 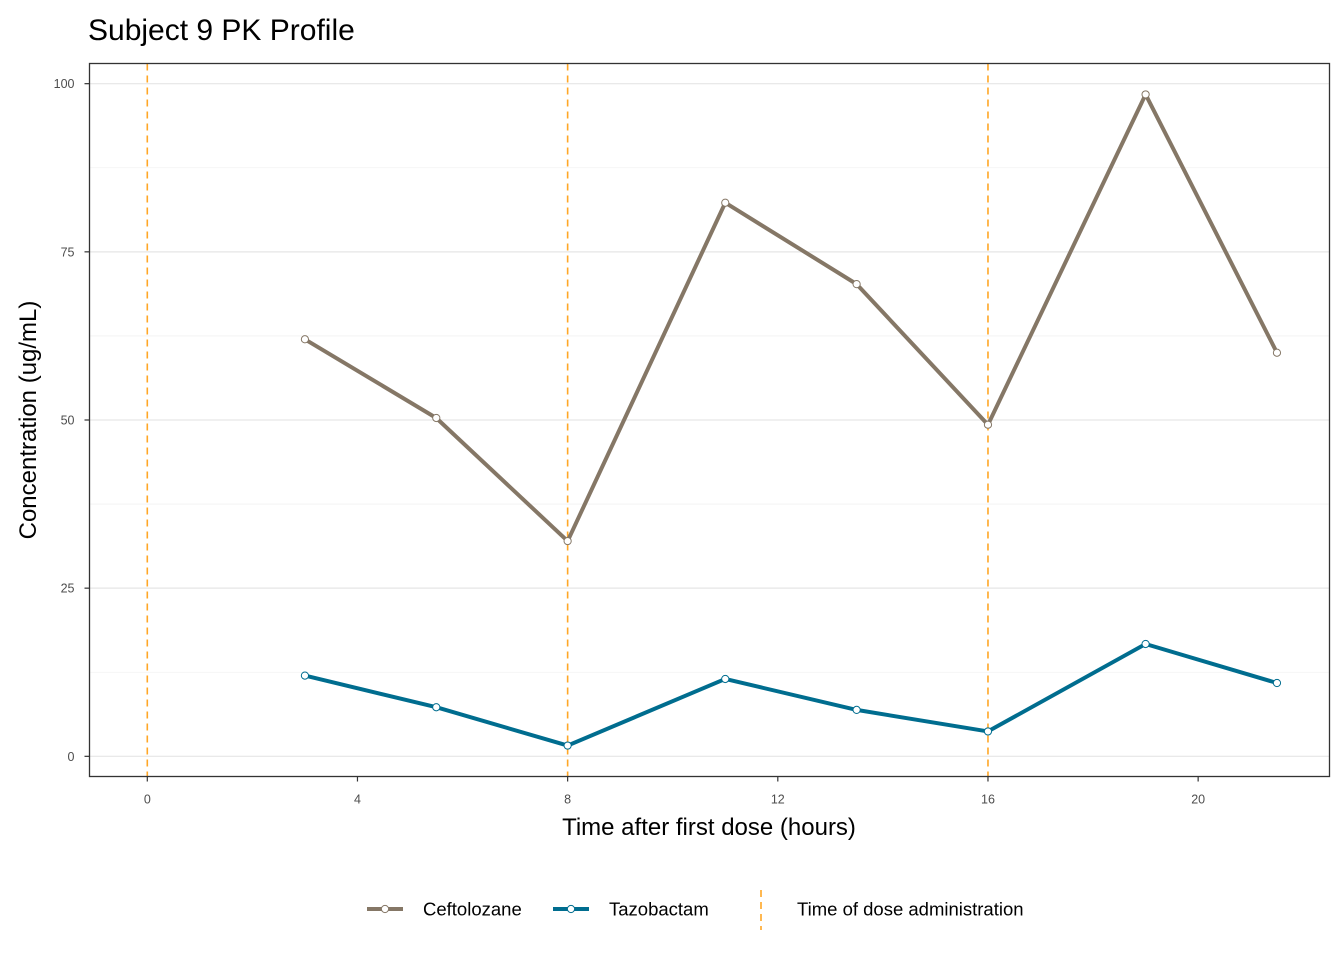 What do you see at coordinates (64, 84) in the screenshot?
I see `y-tick-label: 100` at bounding box center [64, 84].